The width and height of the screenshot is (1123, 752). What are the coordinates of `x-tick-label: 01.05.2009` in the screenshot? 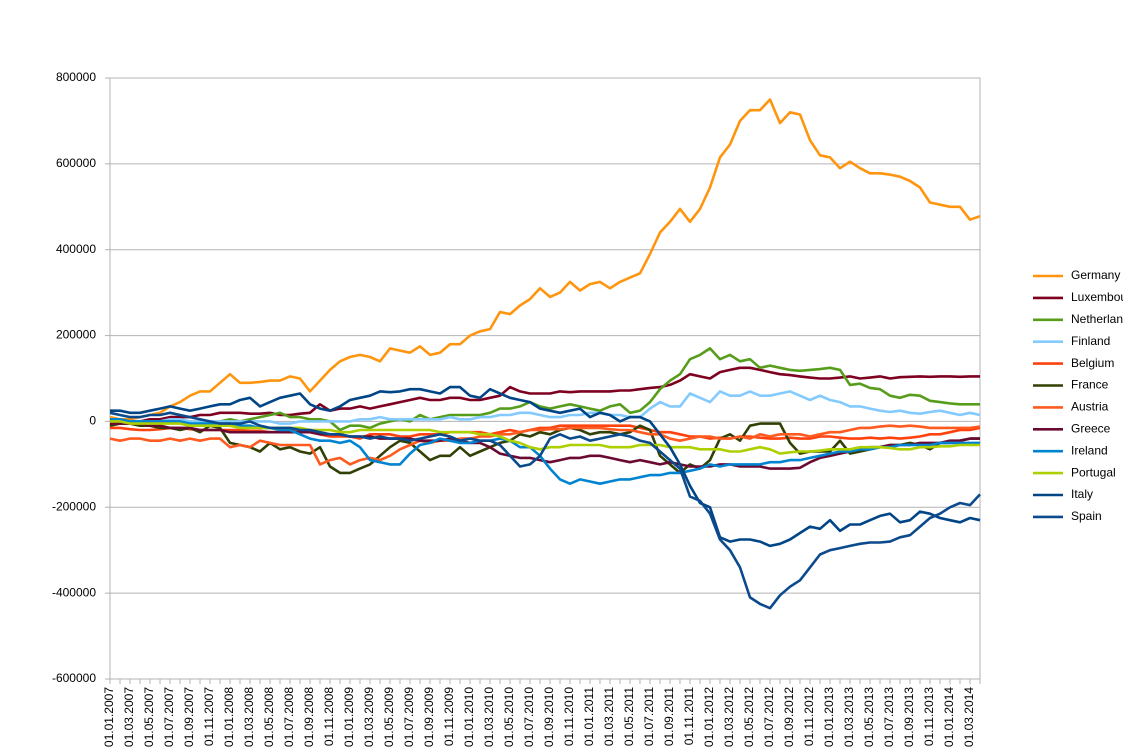 It's located at (389, 717).